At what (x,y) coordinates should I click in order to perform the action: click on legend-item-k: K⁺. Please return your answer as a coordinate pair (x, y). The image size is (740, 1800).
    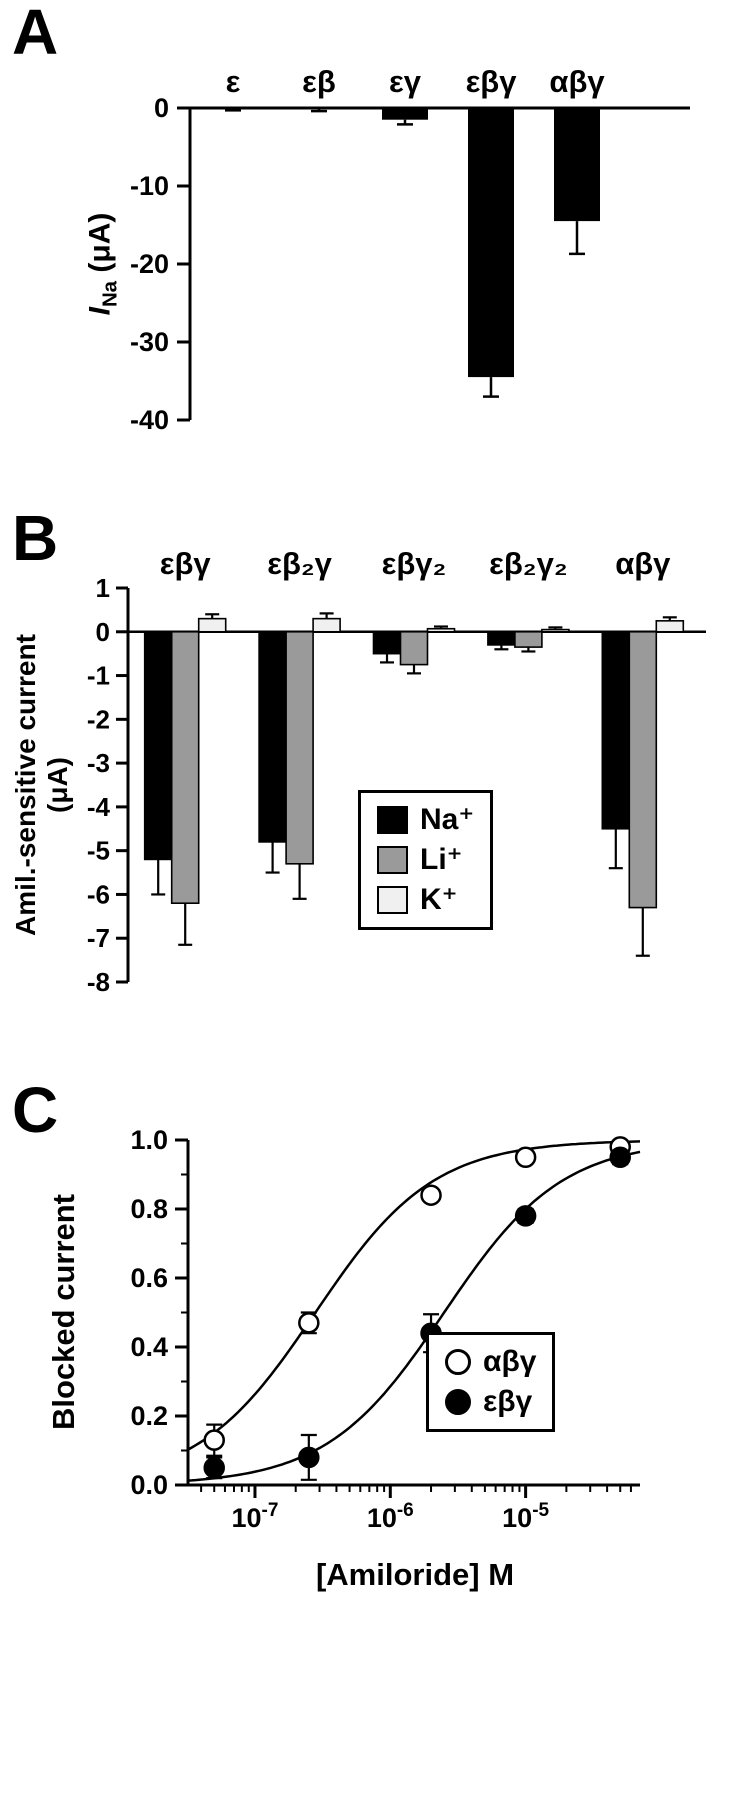
    Looking at the image, I should click on (425, 900).